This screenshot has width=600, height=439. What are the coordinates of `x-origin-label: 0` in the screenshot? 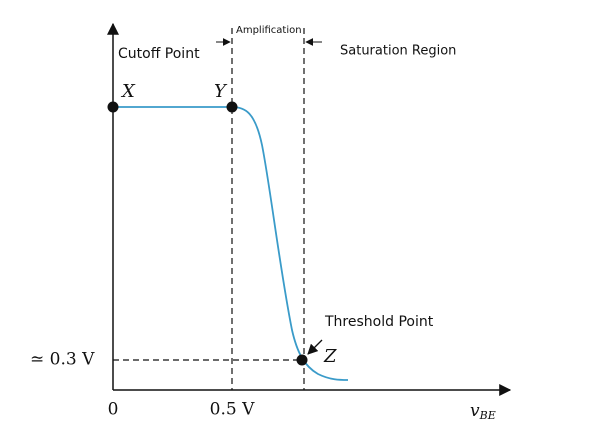 It's located at (113, 410).